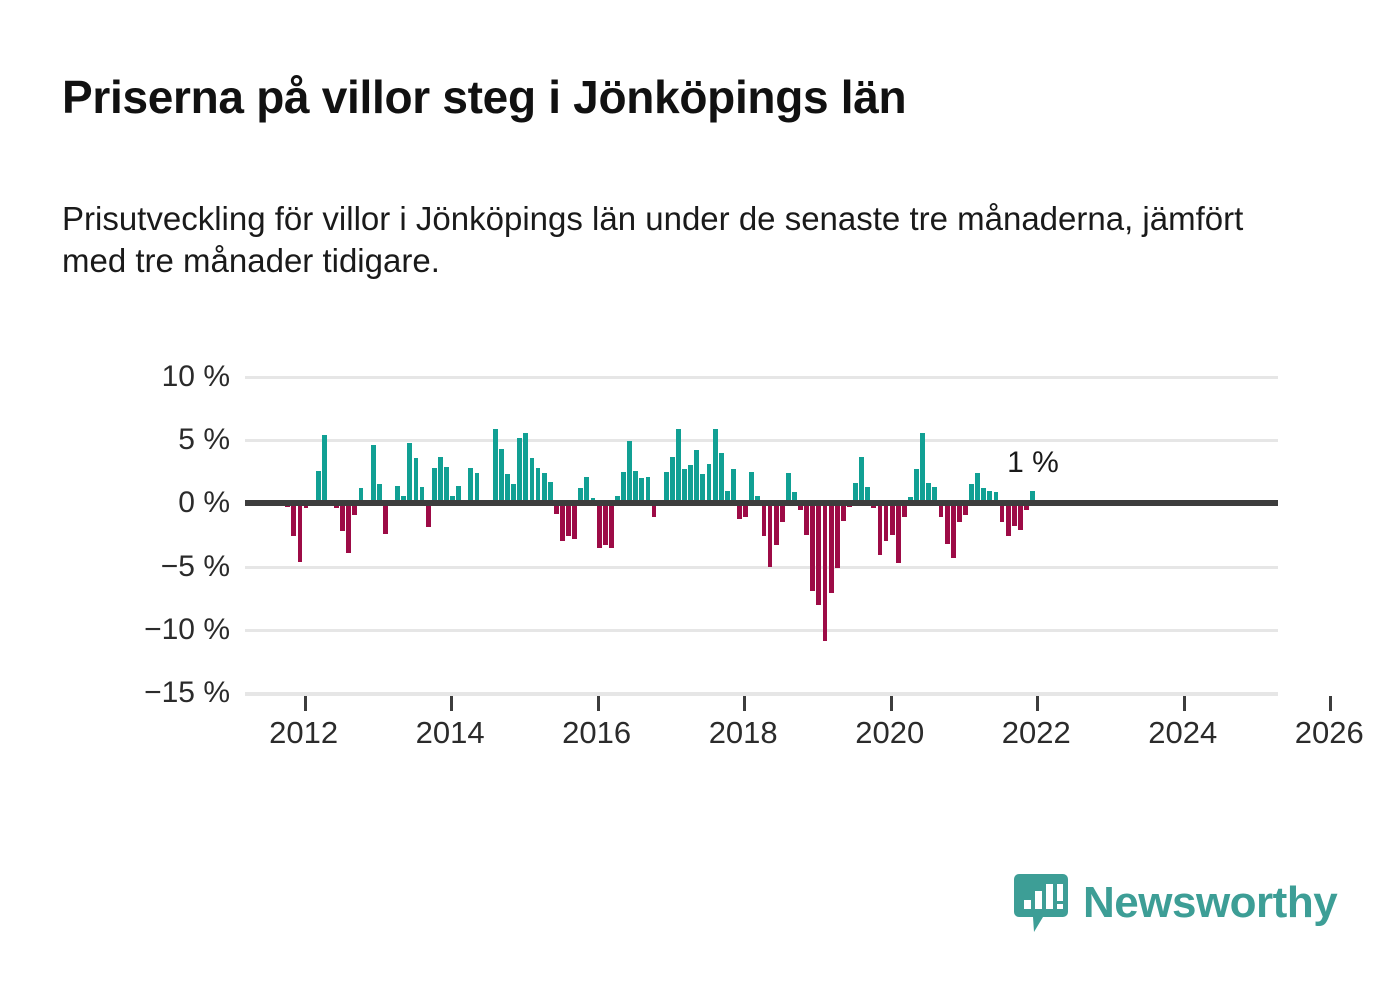 This screenshot has width=1382, height=999. What do you see at coordinates (761, 694) in the screenshot?
I see `x-axis-line` at bounding box center [761, 694].